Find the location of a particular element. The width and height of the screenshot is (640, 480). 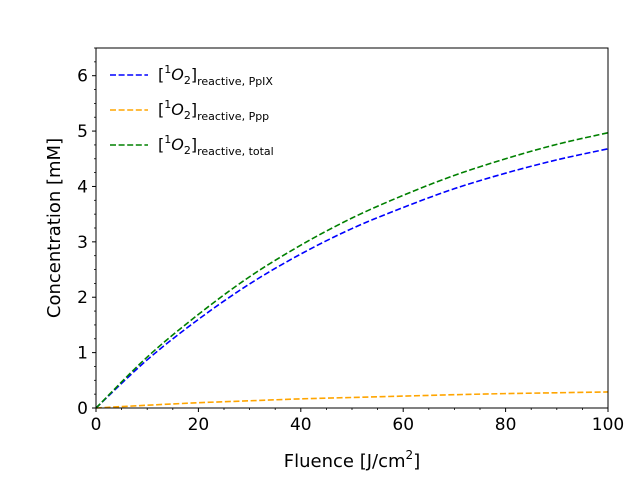

legend-series-name: reactive, PpIX is located at coordinates (235, 81).